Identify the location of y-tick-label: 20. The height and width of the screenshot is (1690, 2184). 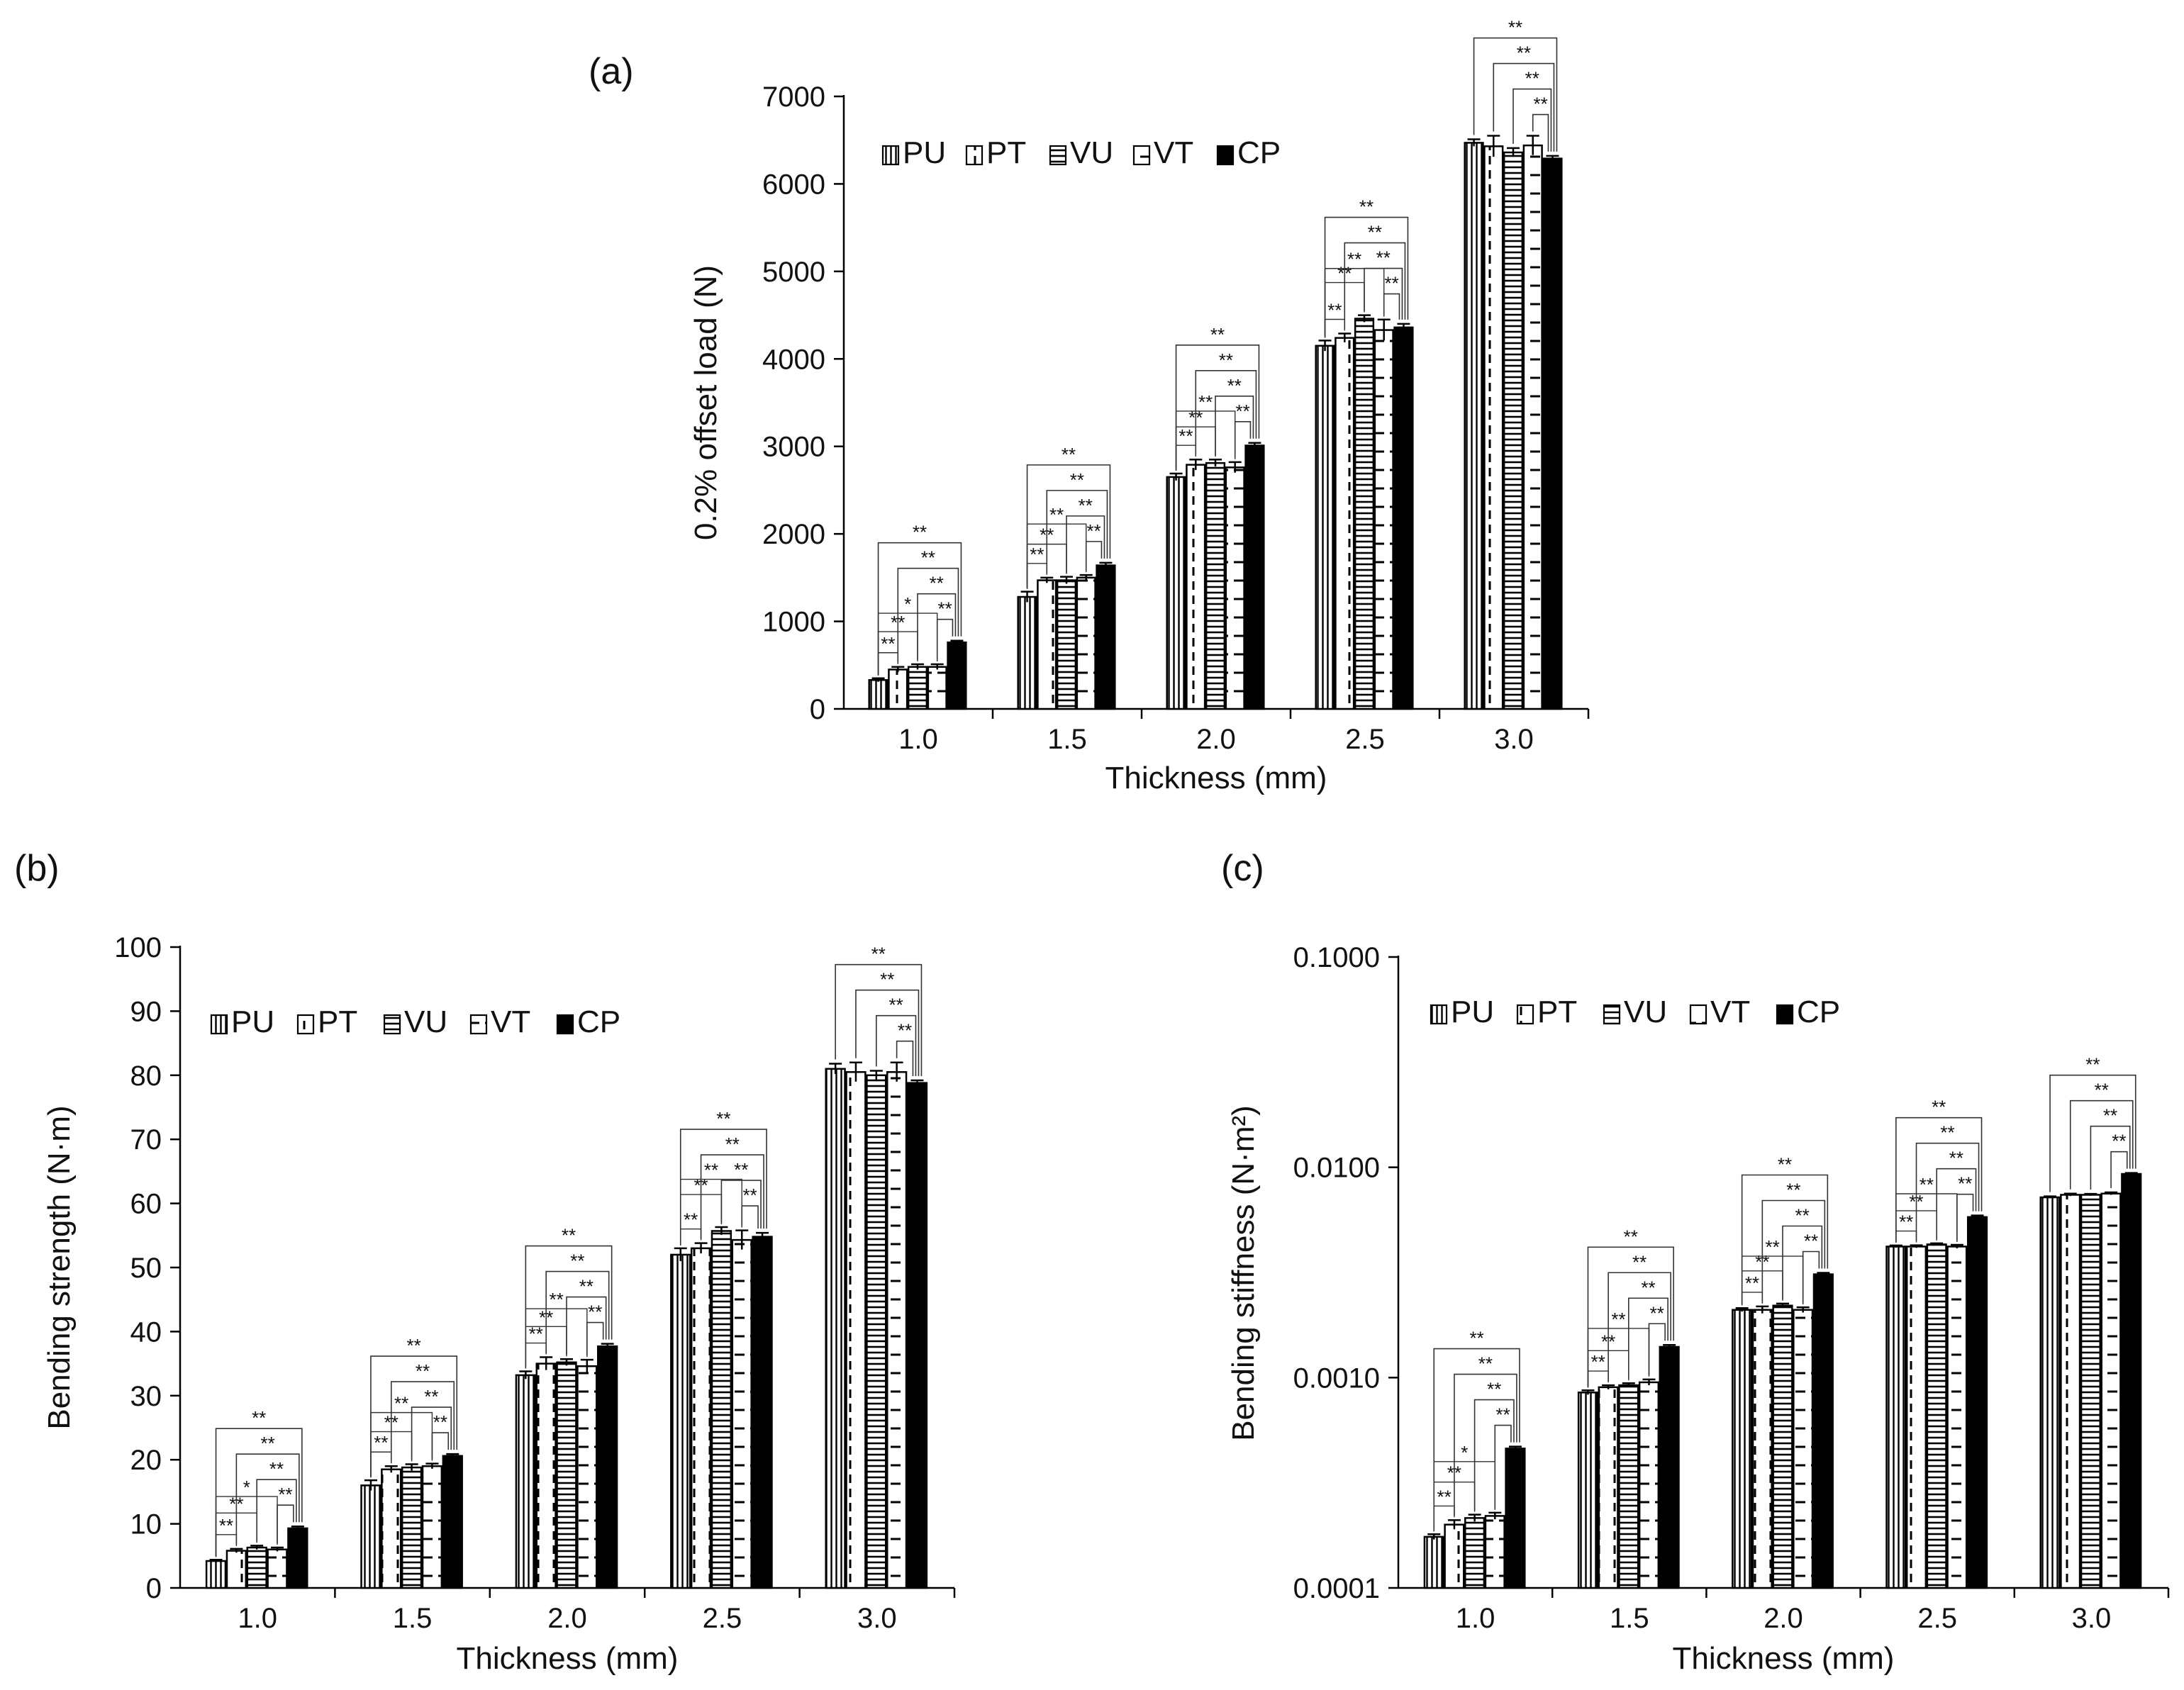
(146, 1460).